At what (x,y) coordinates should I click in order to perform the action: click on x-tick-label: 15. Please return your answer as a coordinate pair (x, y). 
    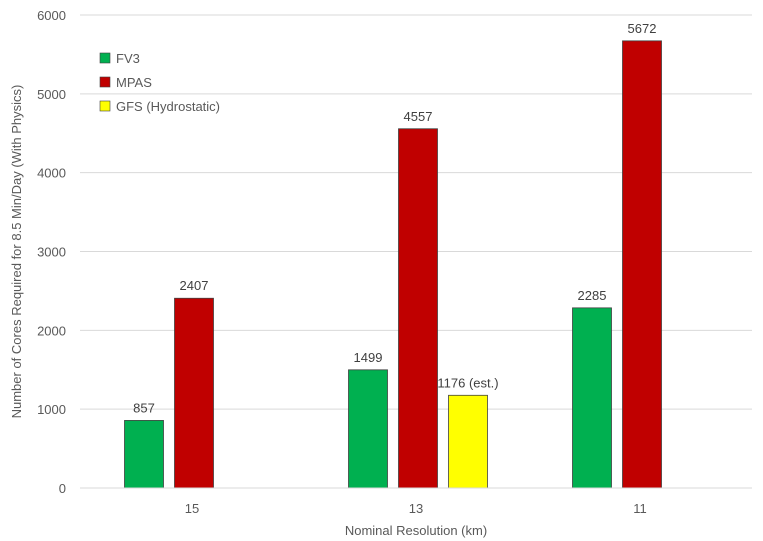
    Looking at the image, I should click on (192, 508).